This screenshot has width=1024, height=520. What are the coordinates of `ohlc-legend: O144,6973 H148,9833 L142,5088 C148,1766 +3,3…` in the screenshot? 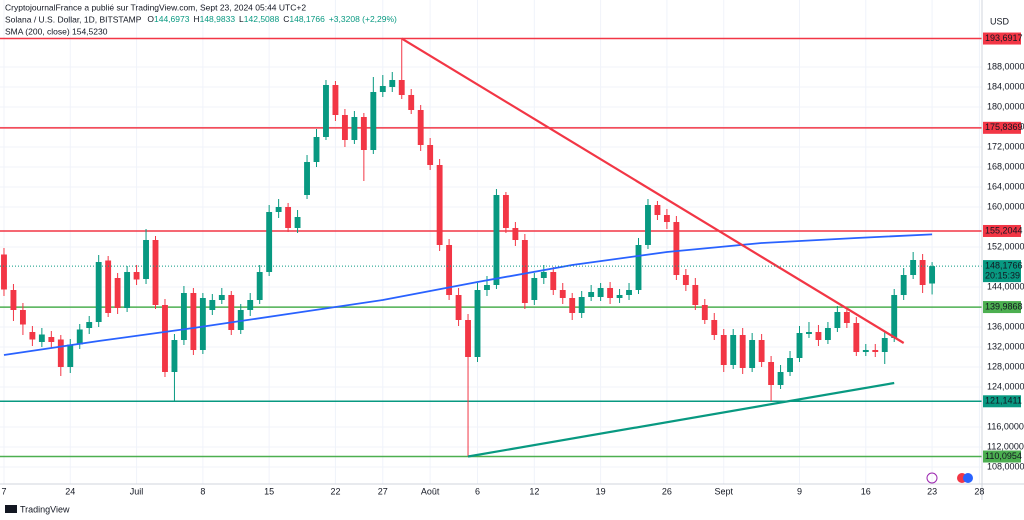 It's located at (272, 19).